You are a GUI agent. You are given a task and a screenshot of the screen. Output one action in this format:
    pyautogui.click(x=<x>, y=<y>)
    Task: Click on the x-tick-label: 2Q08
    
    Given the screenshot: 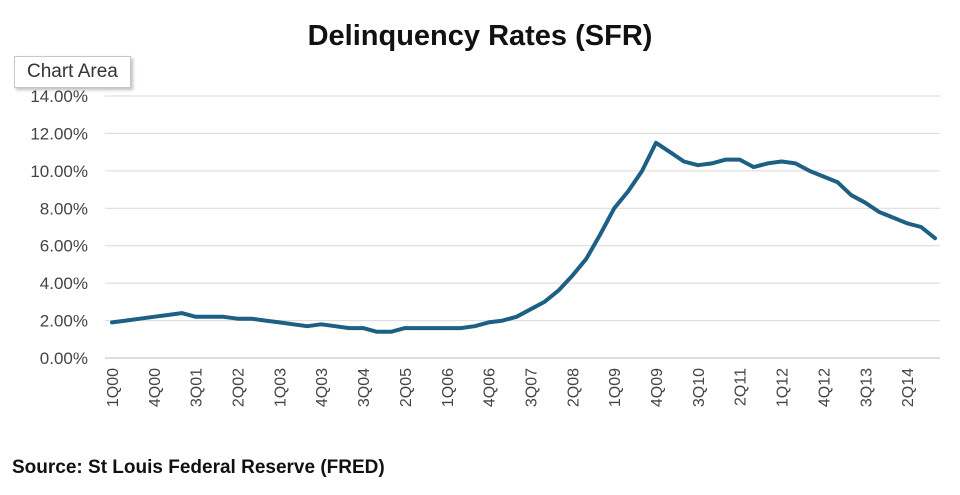 What is the action you would take?
    pyautogui.click(x=573, y=387)
    